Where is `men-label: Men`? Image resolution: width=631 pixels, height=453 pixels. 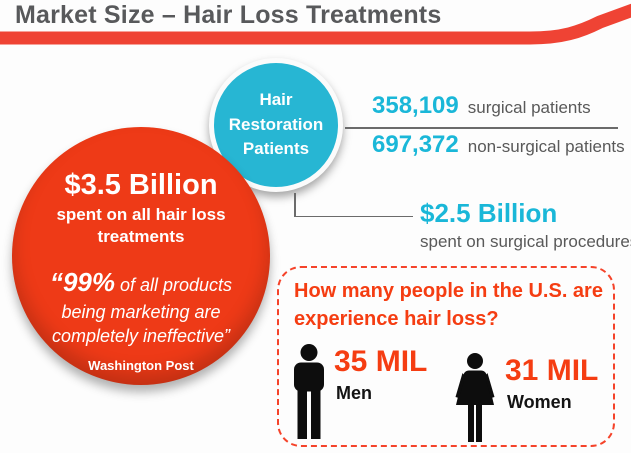 men-label: Men is located at coordinates (354, 393).